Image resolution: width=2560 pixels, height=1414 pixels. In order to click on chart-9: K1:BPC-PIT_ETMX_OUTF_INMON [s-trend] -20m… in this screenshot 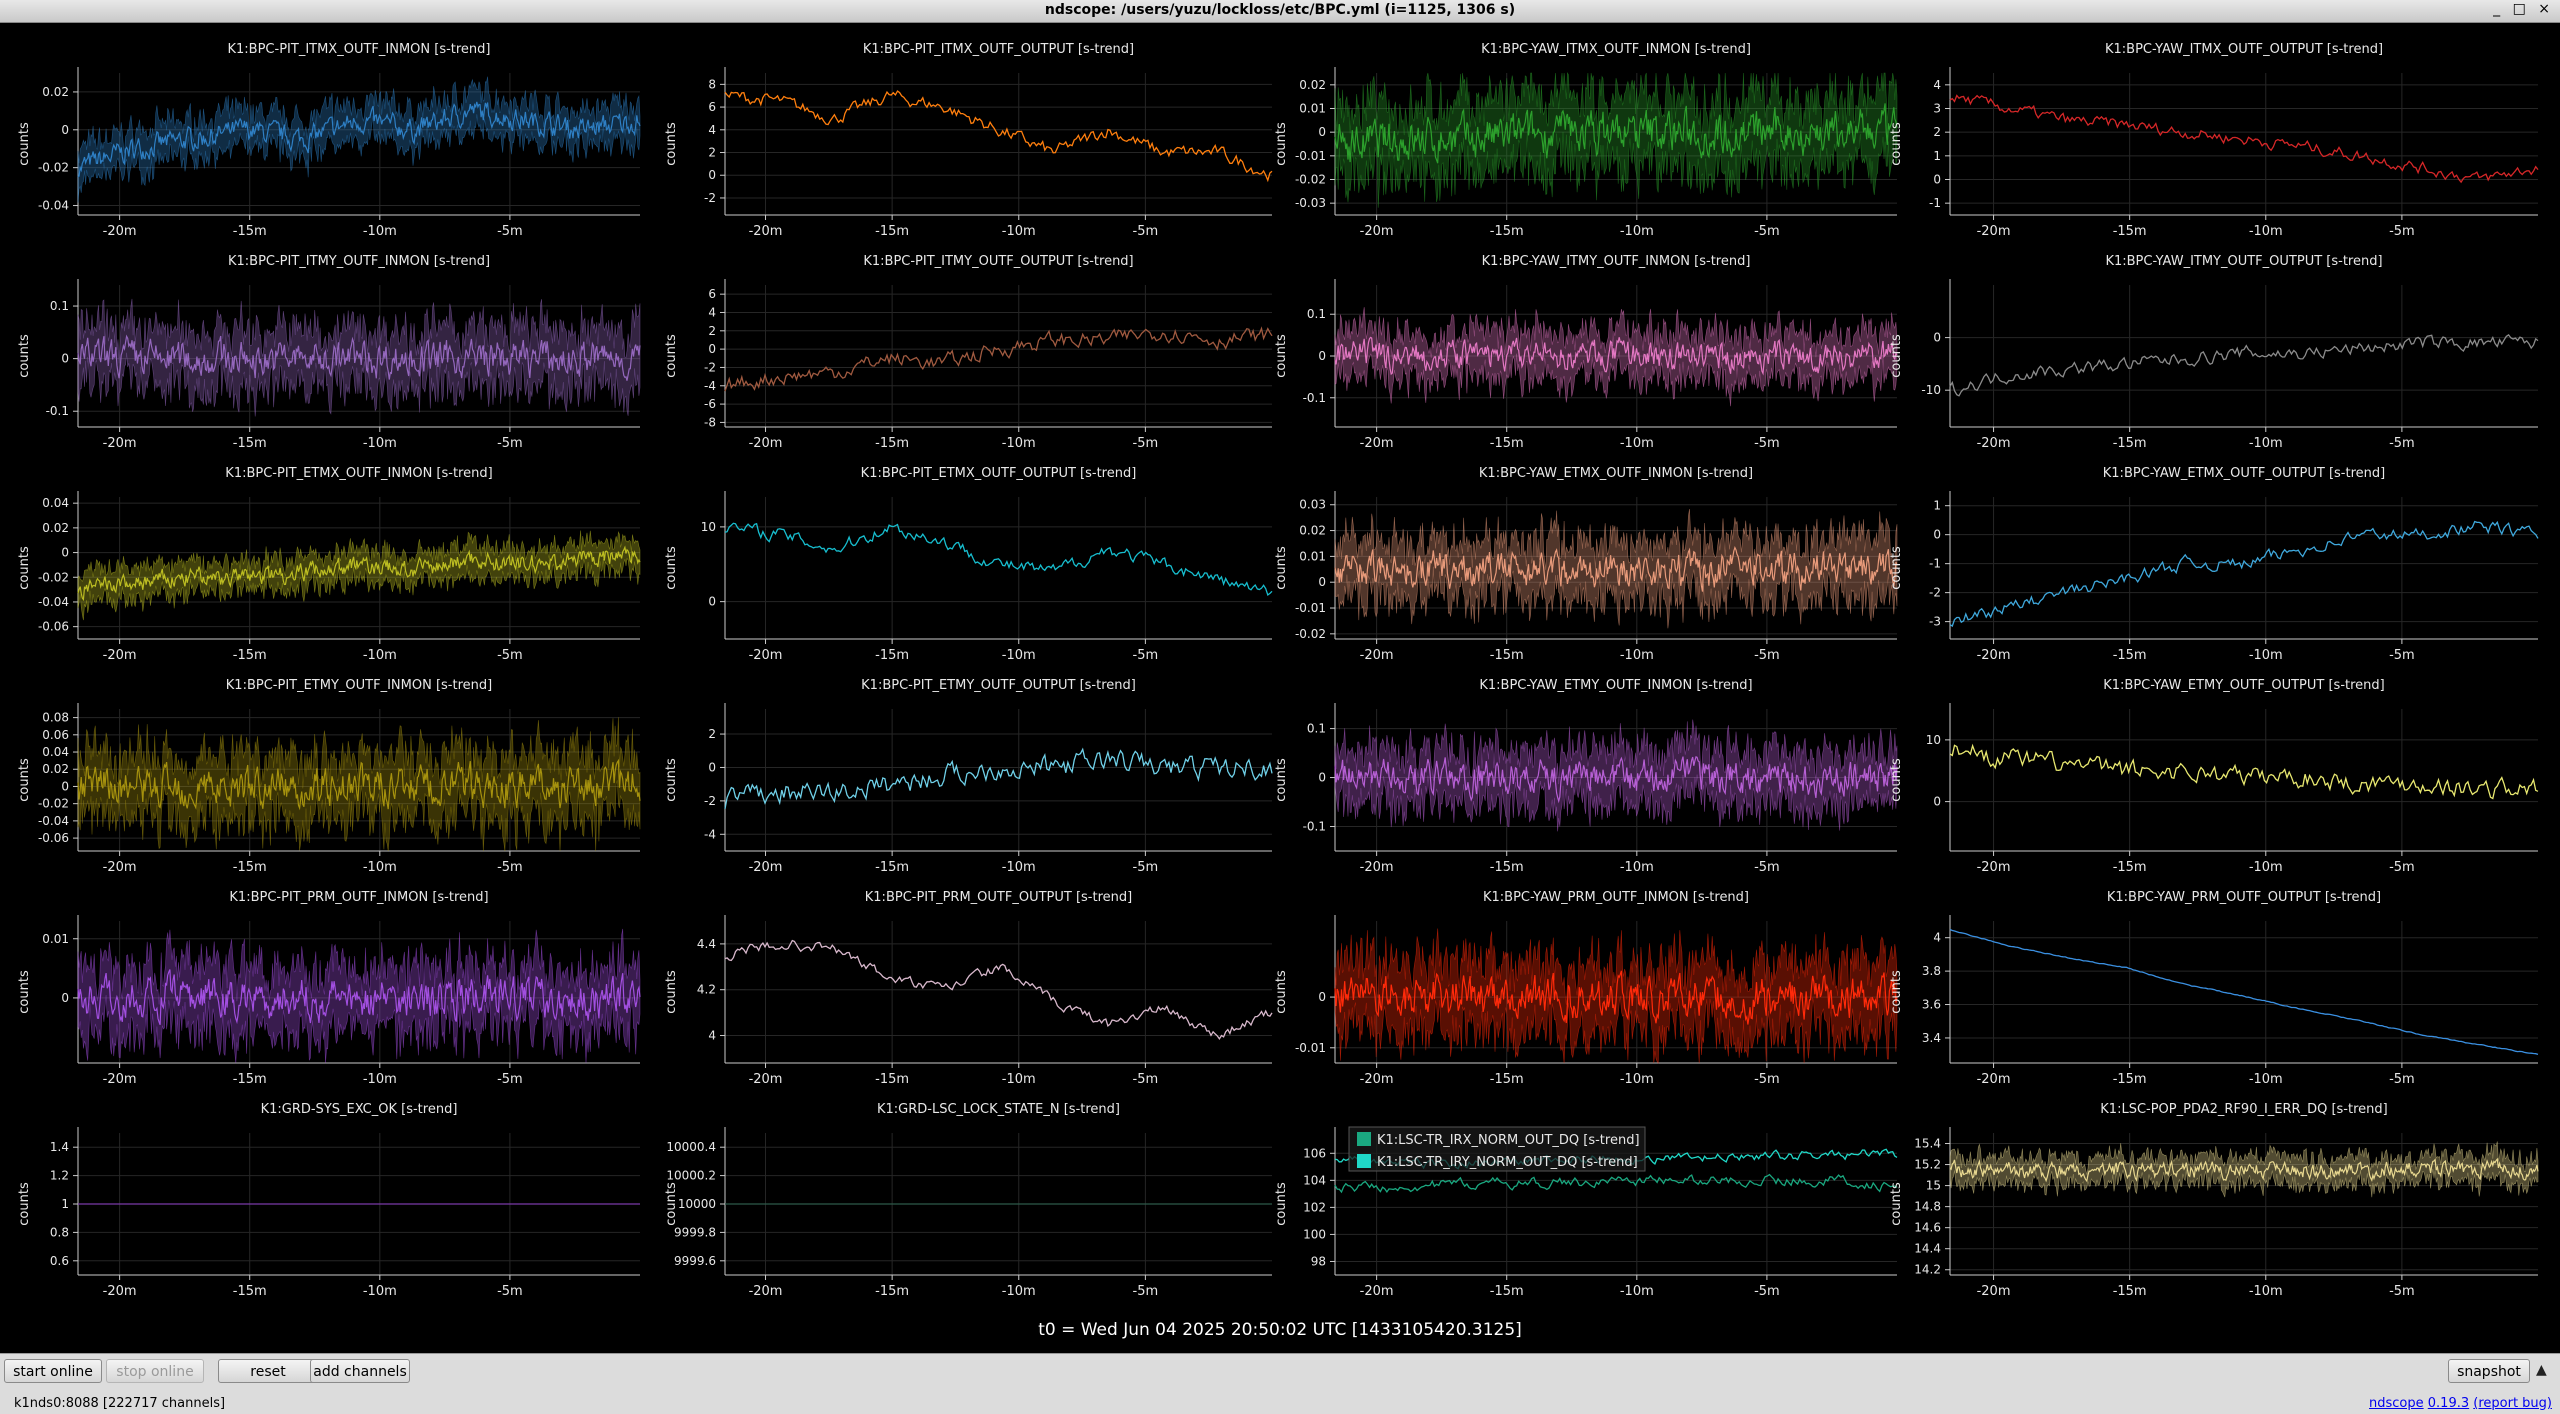, I will do `click(329, 564)`.